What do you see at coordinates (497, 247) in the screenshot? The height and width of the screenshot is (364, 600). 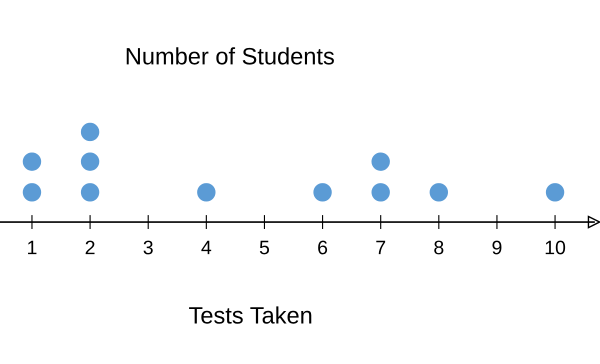 I see `x-tick-label: 9` at bounding box center [497, 247].